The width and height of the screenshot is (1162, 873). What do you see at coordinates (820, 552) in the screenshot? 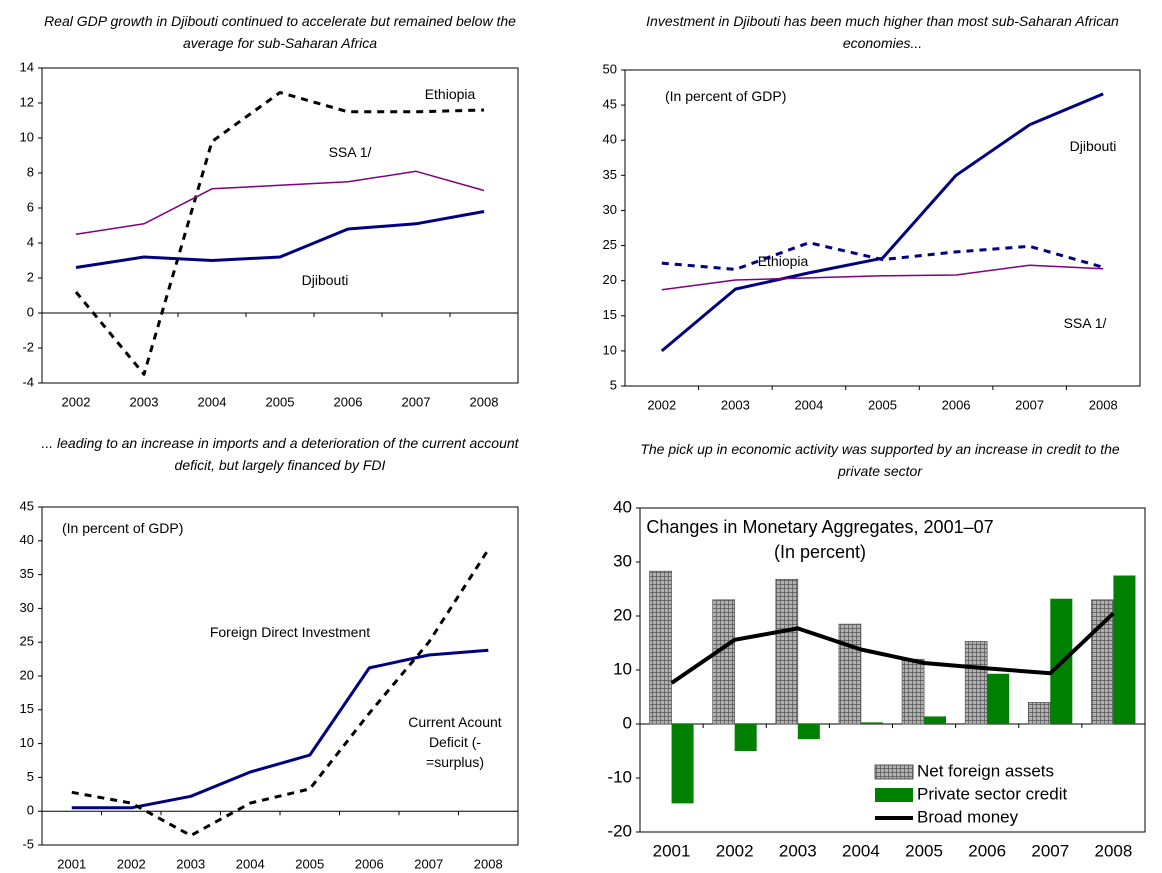
I see `subtitle: (In percent)` at bounding box center [820, 552].